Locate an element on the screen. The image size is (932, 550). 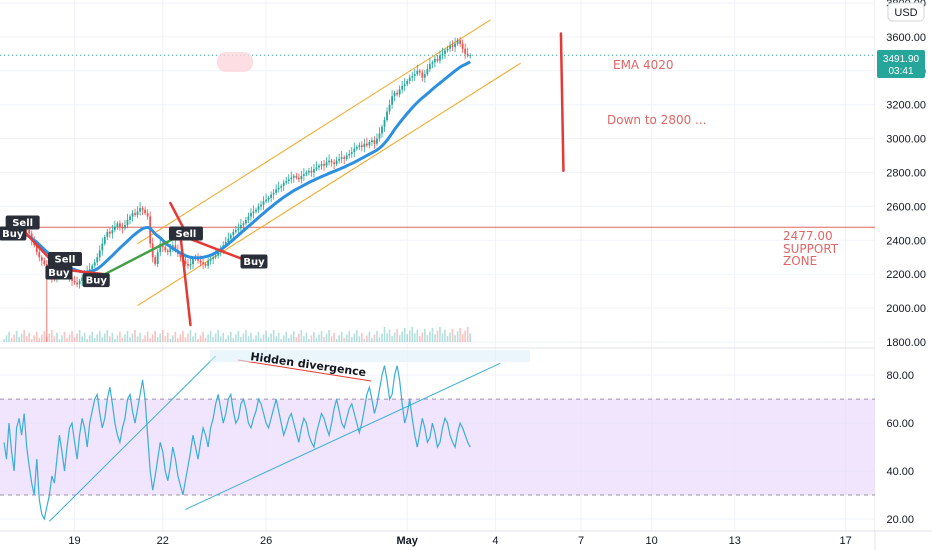
price-tick-label: 2600.00 is located at coordinates (906, 207).